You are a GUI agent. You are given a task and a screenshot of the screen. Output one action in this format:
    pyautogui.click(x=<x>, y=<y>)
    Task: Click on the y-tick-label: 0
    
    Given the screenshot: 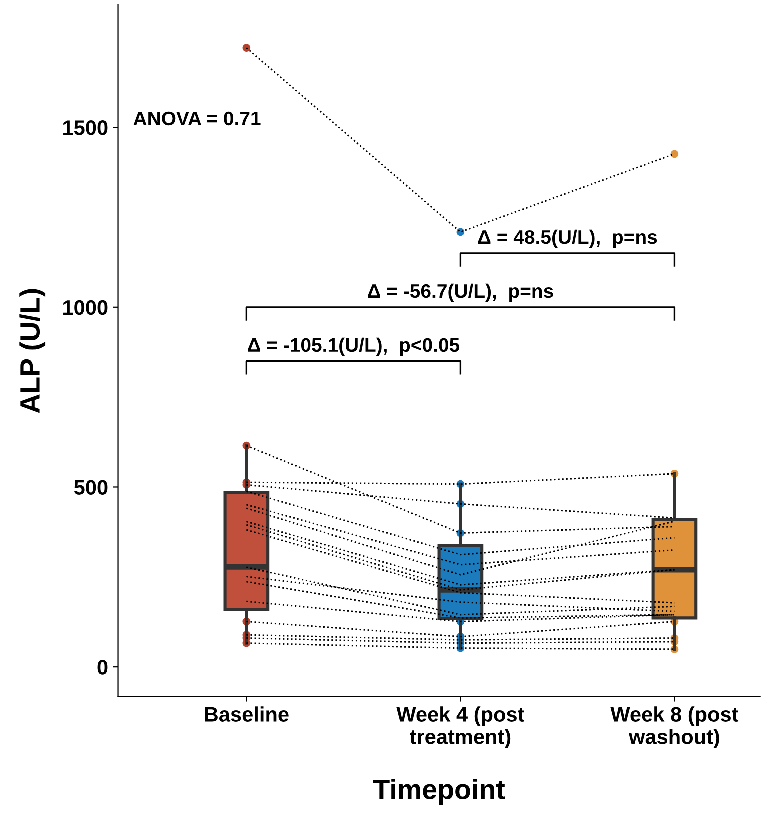 What is the action you would take?
    pyautogui.click(x=103, y=667)
    